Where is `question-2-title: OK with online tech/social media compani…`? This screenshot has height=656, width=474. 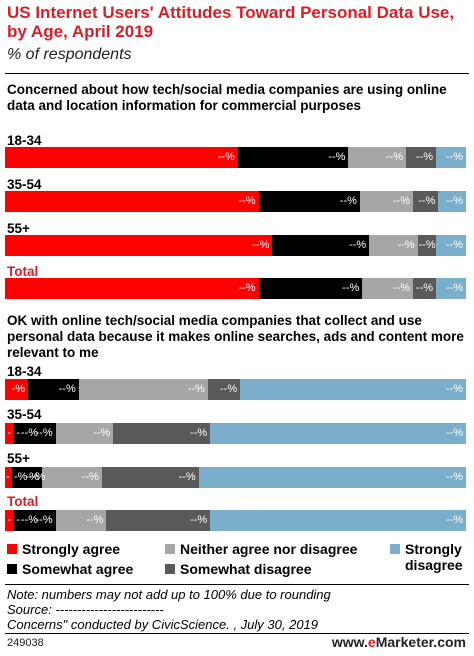
question-2-title: OK with online tech/social media compani… is located at coordinates (235, 336).